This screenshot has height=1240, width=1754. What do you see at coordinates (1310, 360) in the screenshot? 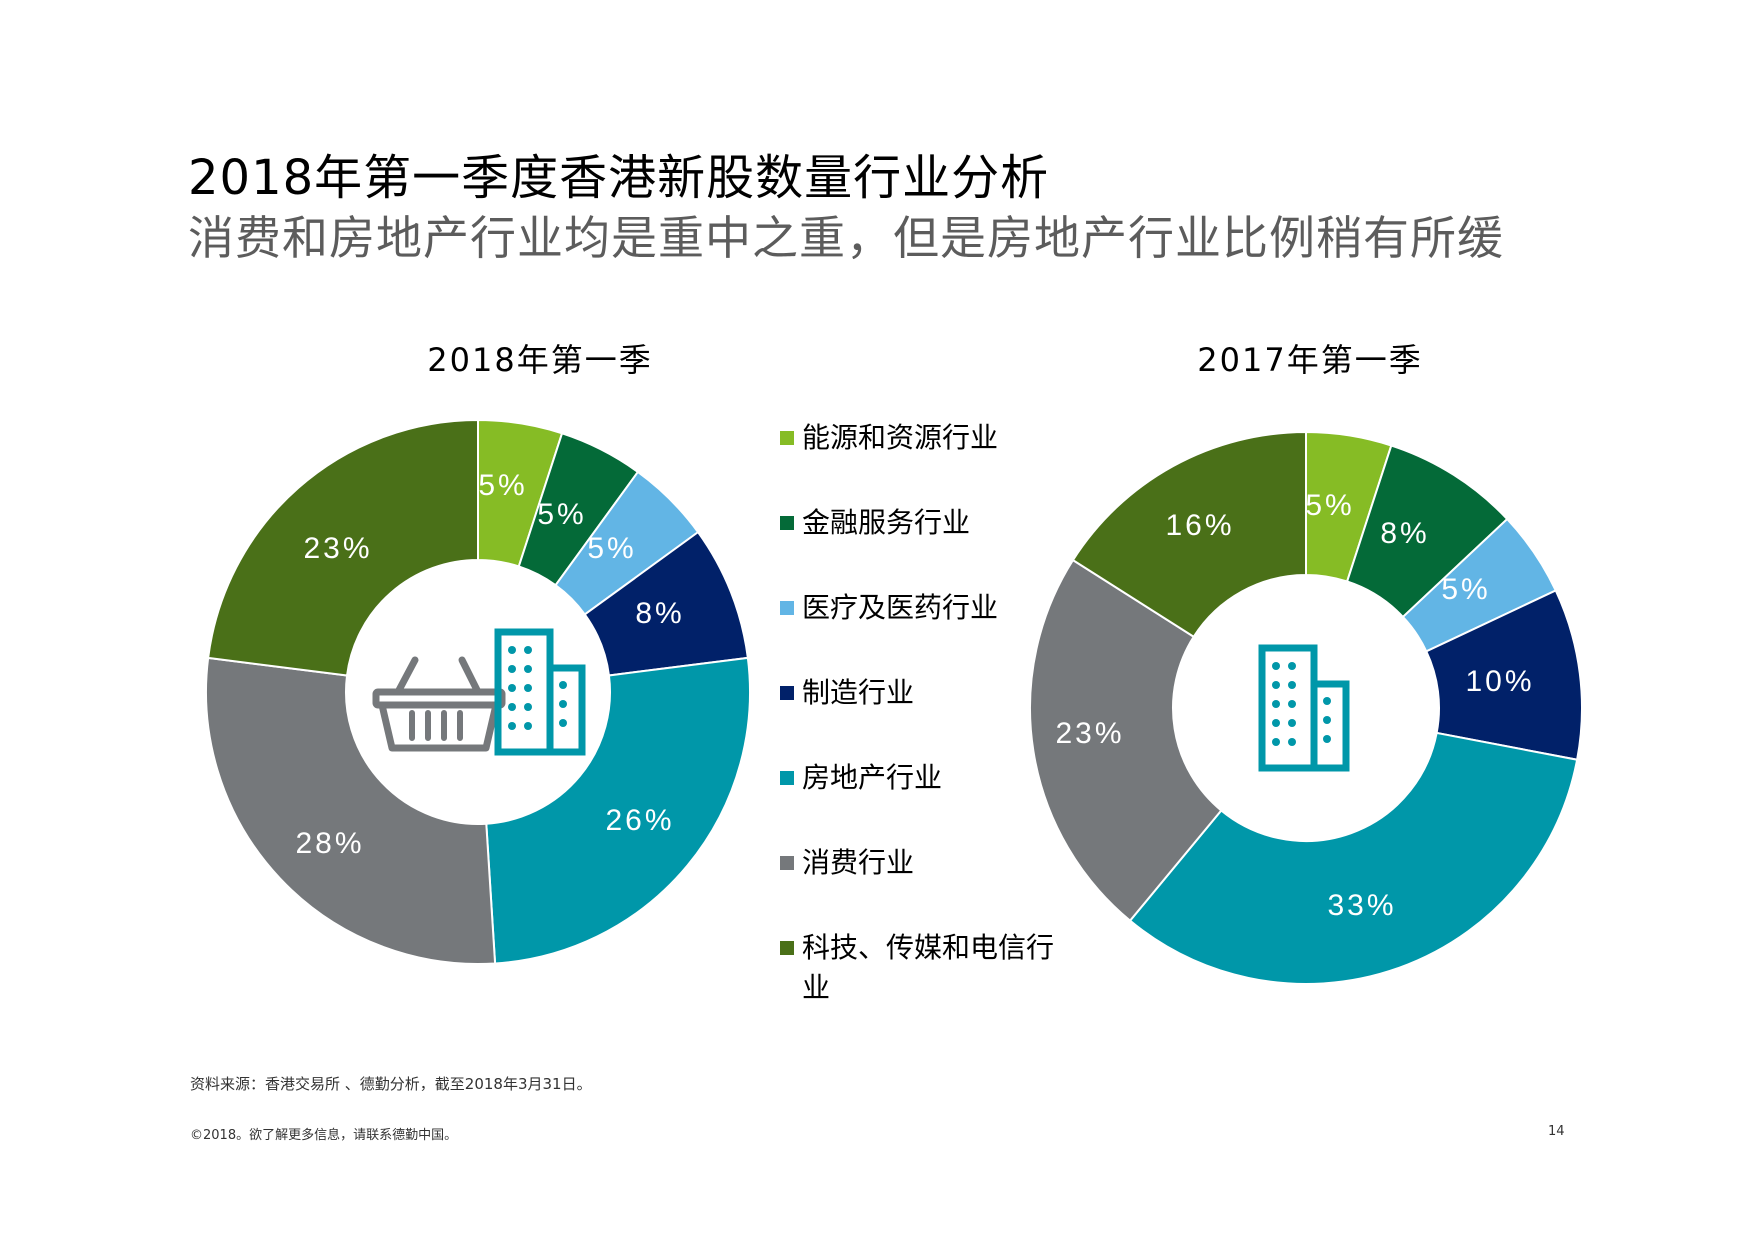
I see `chart-2017-title: 2017年第一季` at bounding box center [1310, 360].